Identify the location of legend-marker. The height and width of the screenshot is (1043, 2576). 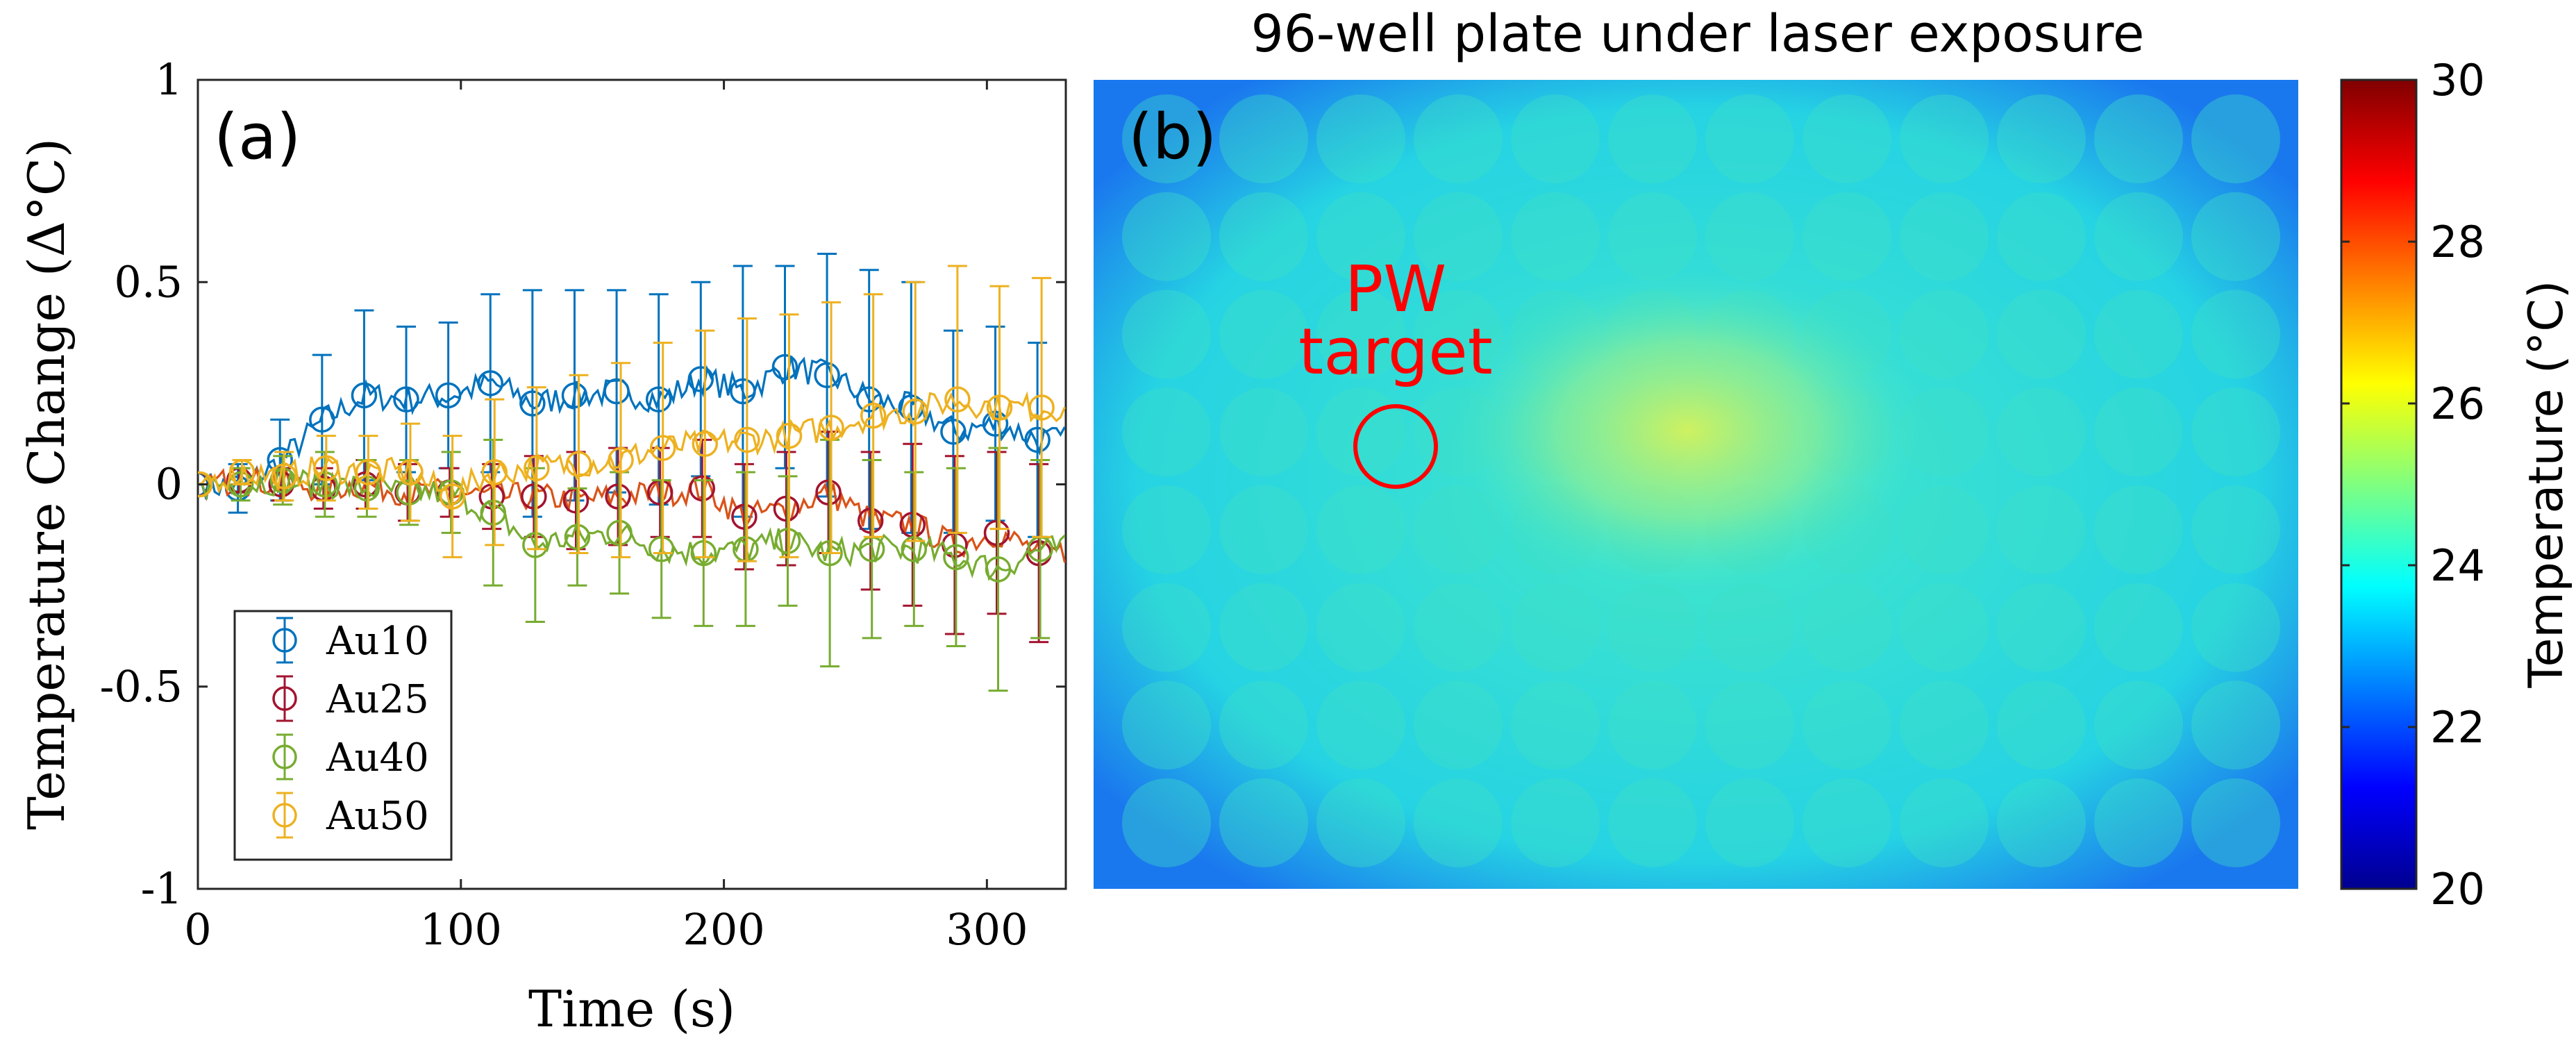
(284, 815).